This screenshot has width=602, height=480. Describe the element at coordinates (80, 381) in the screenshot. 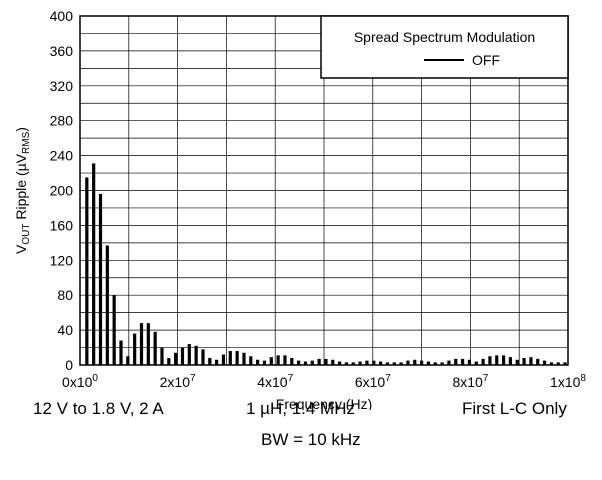

I see `x-tick-label: 0x100` at that location.